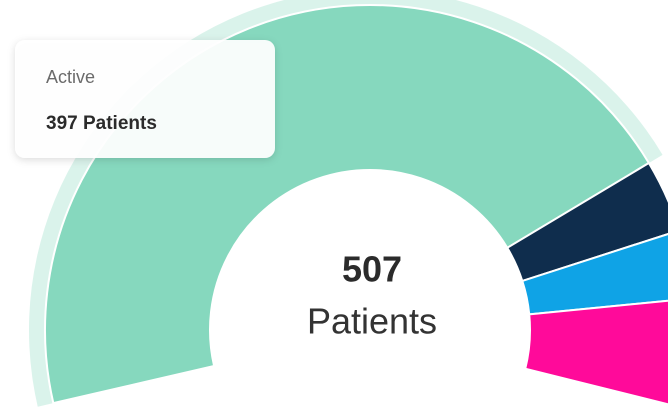  What do you see at coordinates (596, 352) in the screenshot?
I see `donut-segment` at bounding box center [596, 352].